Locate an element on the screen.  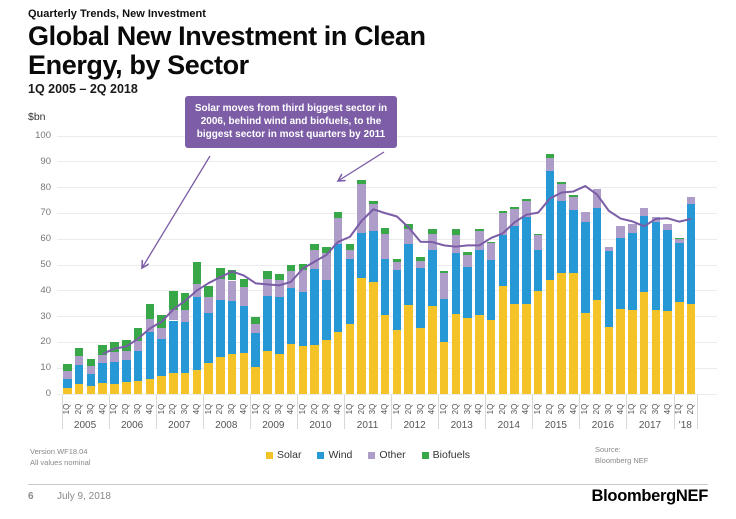
legend-label: Wind is located at coordinates (340, 455).